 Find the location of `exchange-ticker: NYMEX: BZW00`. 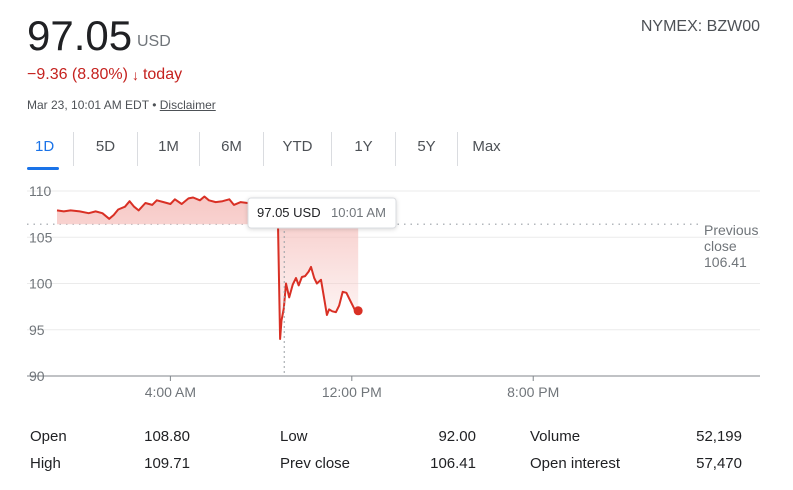

exchange-ticker: NYMEX: BZW00 is located at coordinates (700, 26).